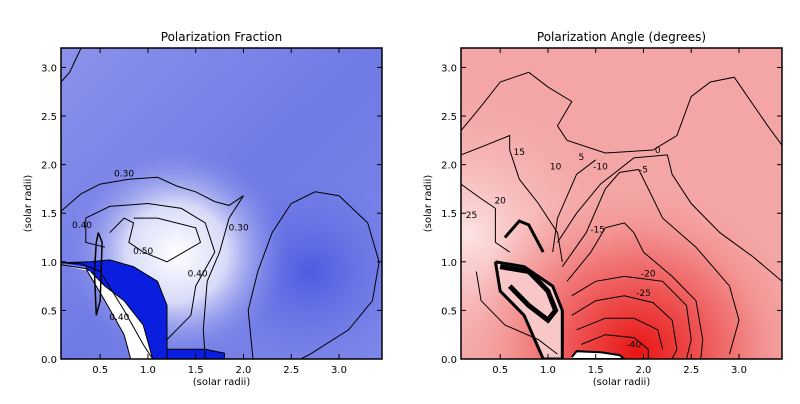  Describe the element at coordinates (529, 294) in the screenshot. I see `contour-cluster` at that location.